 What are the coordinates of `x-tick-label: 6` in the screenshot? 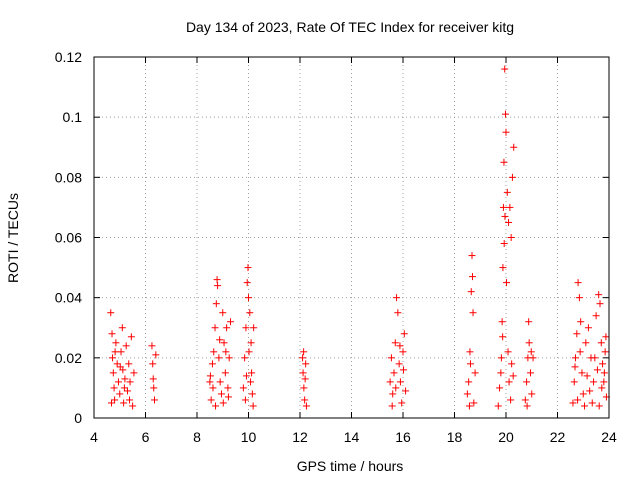 It's located at (146, 437).